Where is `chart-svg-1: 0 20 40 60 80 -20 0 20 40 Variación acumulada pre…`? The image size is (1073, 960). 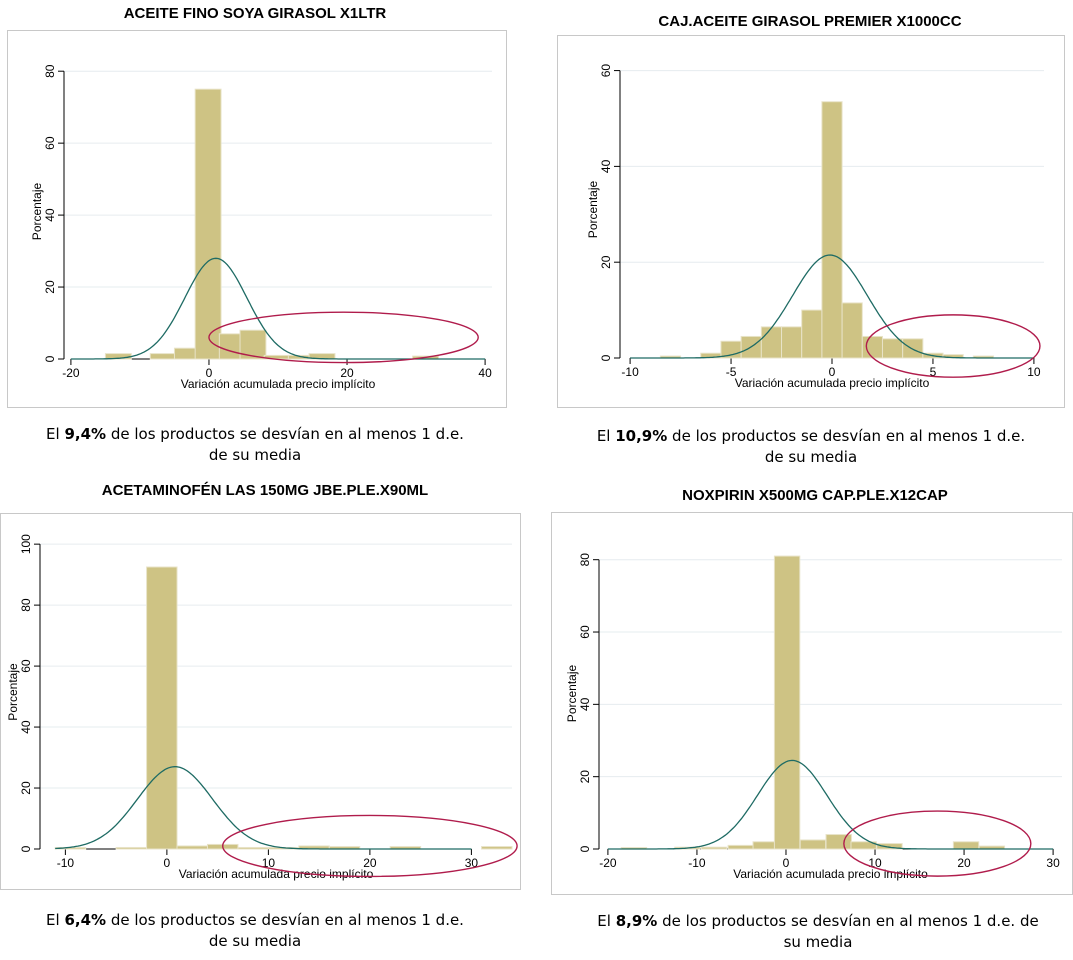
chart-svg-1: 0 20 40 60 80 -20 0 20 40 Variación acumulada pre… is located at coordinates (261, 227).